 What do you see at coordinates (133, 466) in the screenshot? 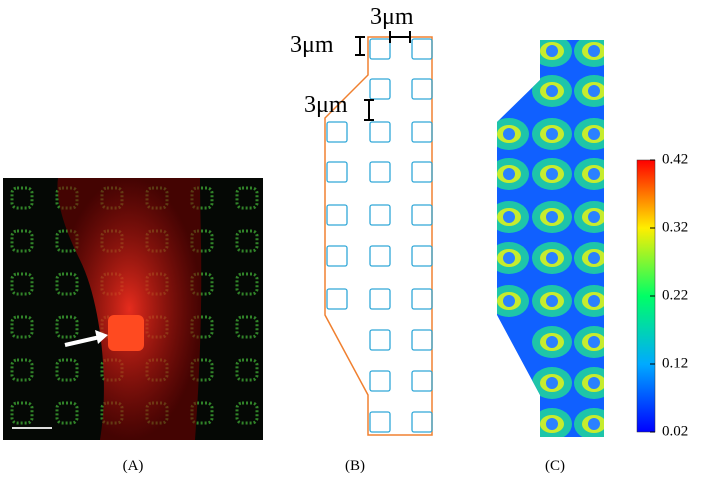
I see `caption: (A)` at bounding box center [133, 466].